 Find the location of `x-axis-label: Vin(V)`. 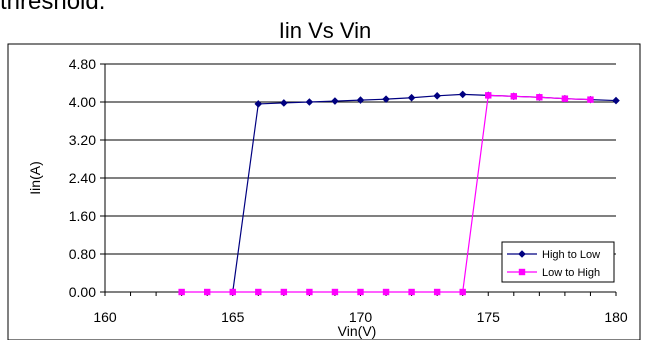

x-axis-label: Vin(V) is located at coordinates (357, 331).